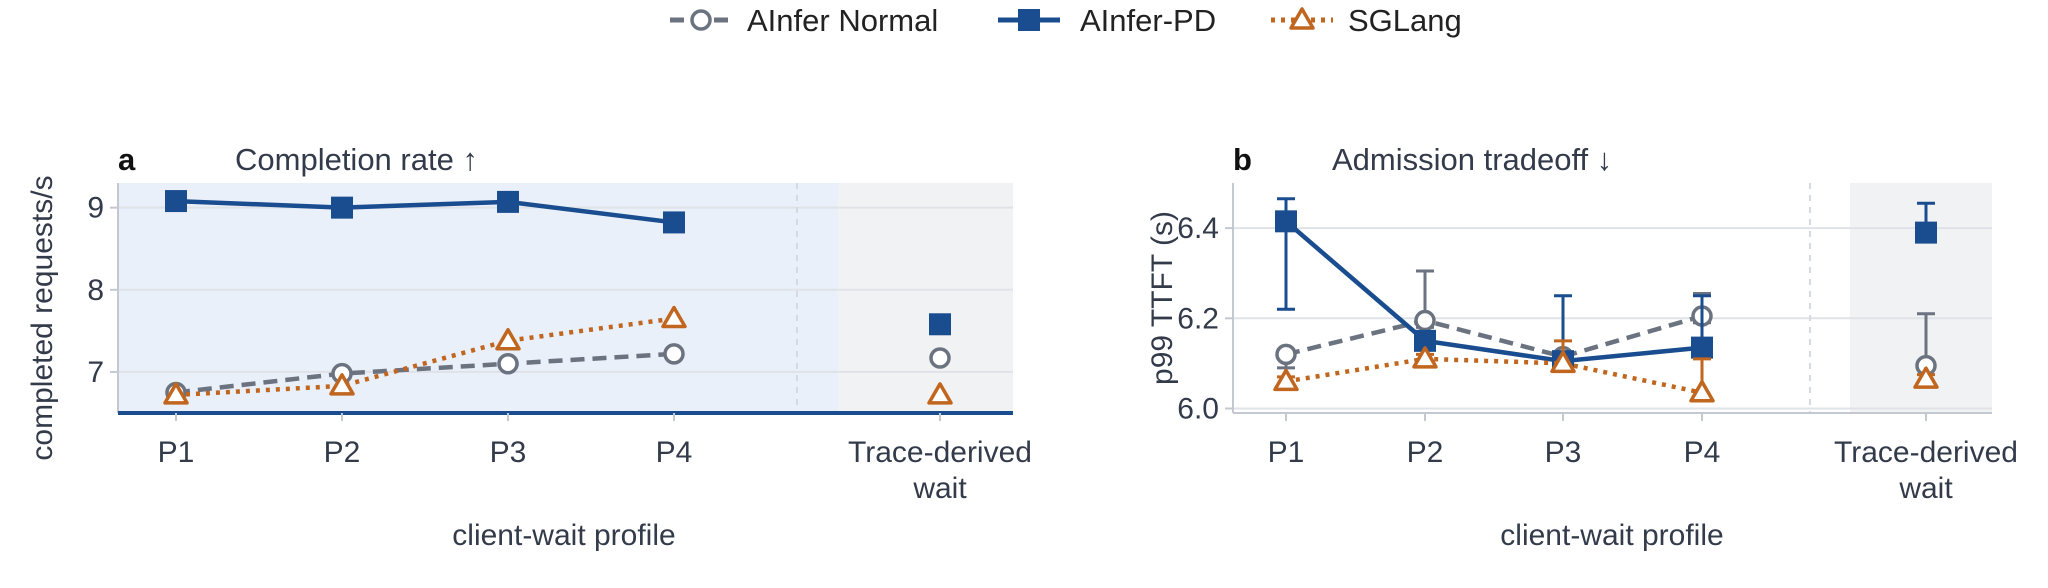 This screenshot has height=588, width=2048. What do you see at coordinates (1405, 20) in the screenshot?
I see `legend-label: SGLang` at bounding box center [1405, 20].